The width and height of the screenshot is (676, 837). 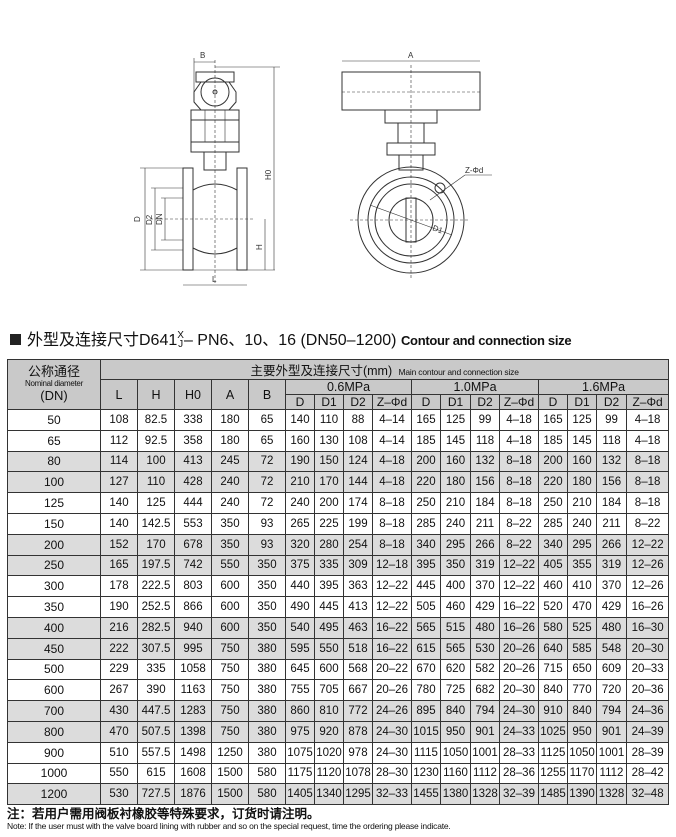 What do you see at coordinates (455, 711) in the screenshot?
I see `value-cell: 840` at bounding box center [455, 711].